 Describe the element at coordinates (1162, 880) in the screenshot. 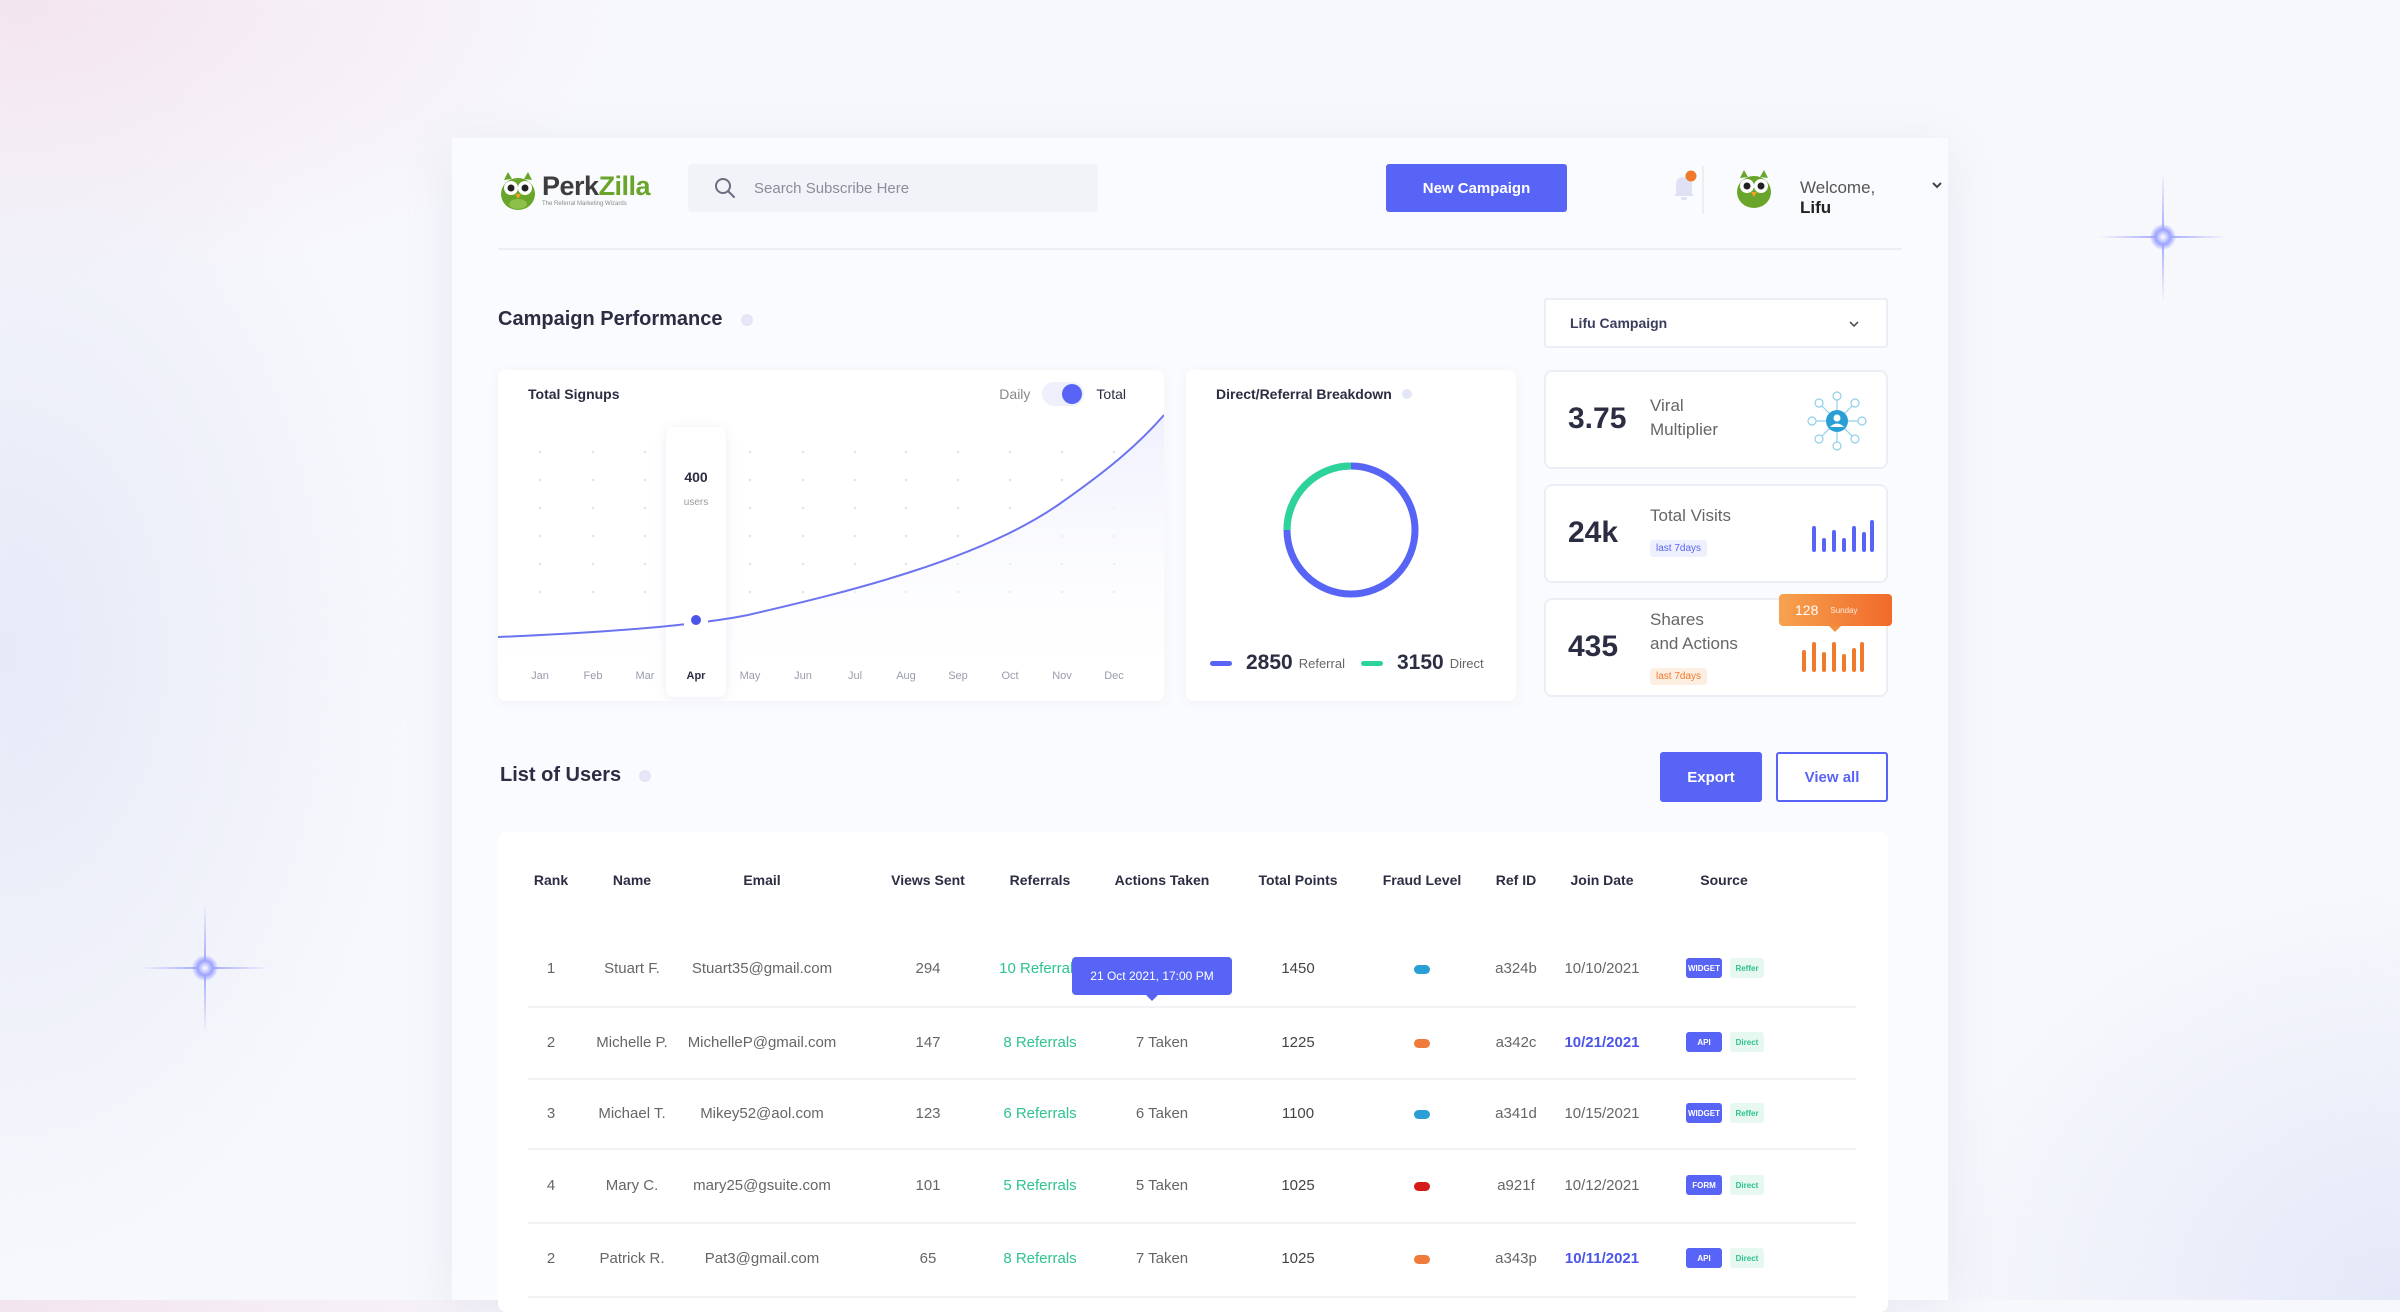

I see `column-header-actions-taken: Actions Taken` at that location.